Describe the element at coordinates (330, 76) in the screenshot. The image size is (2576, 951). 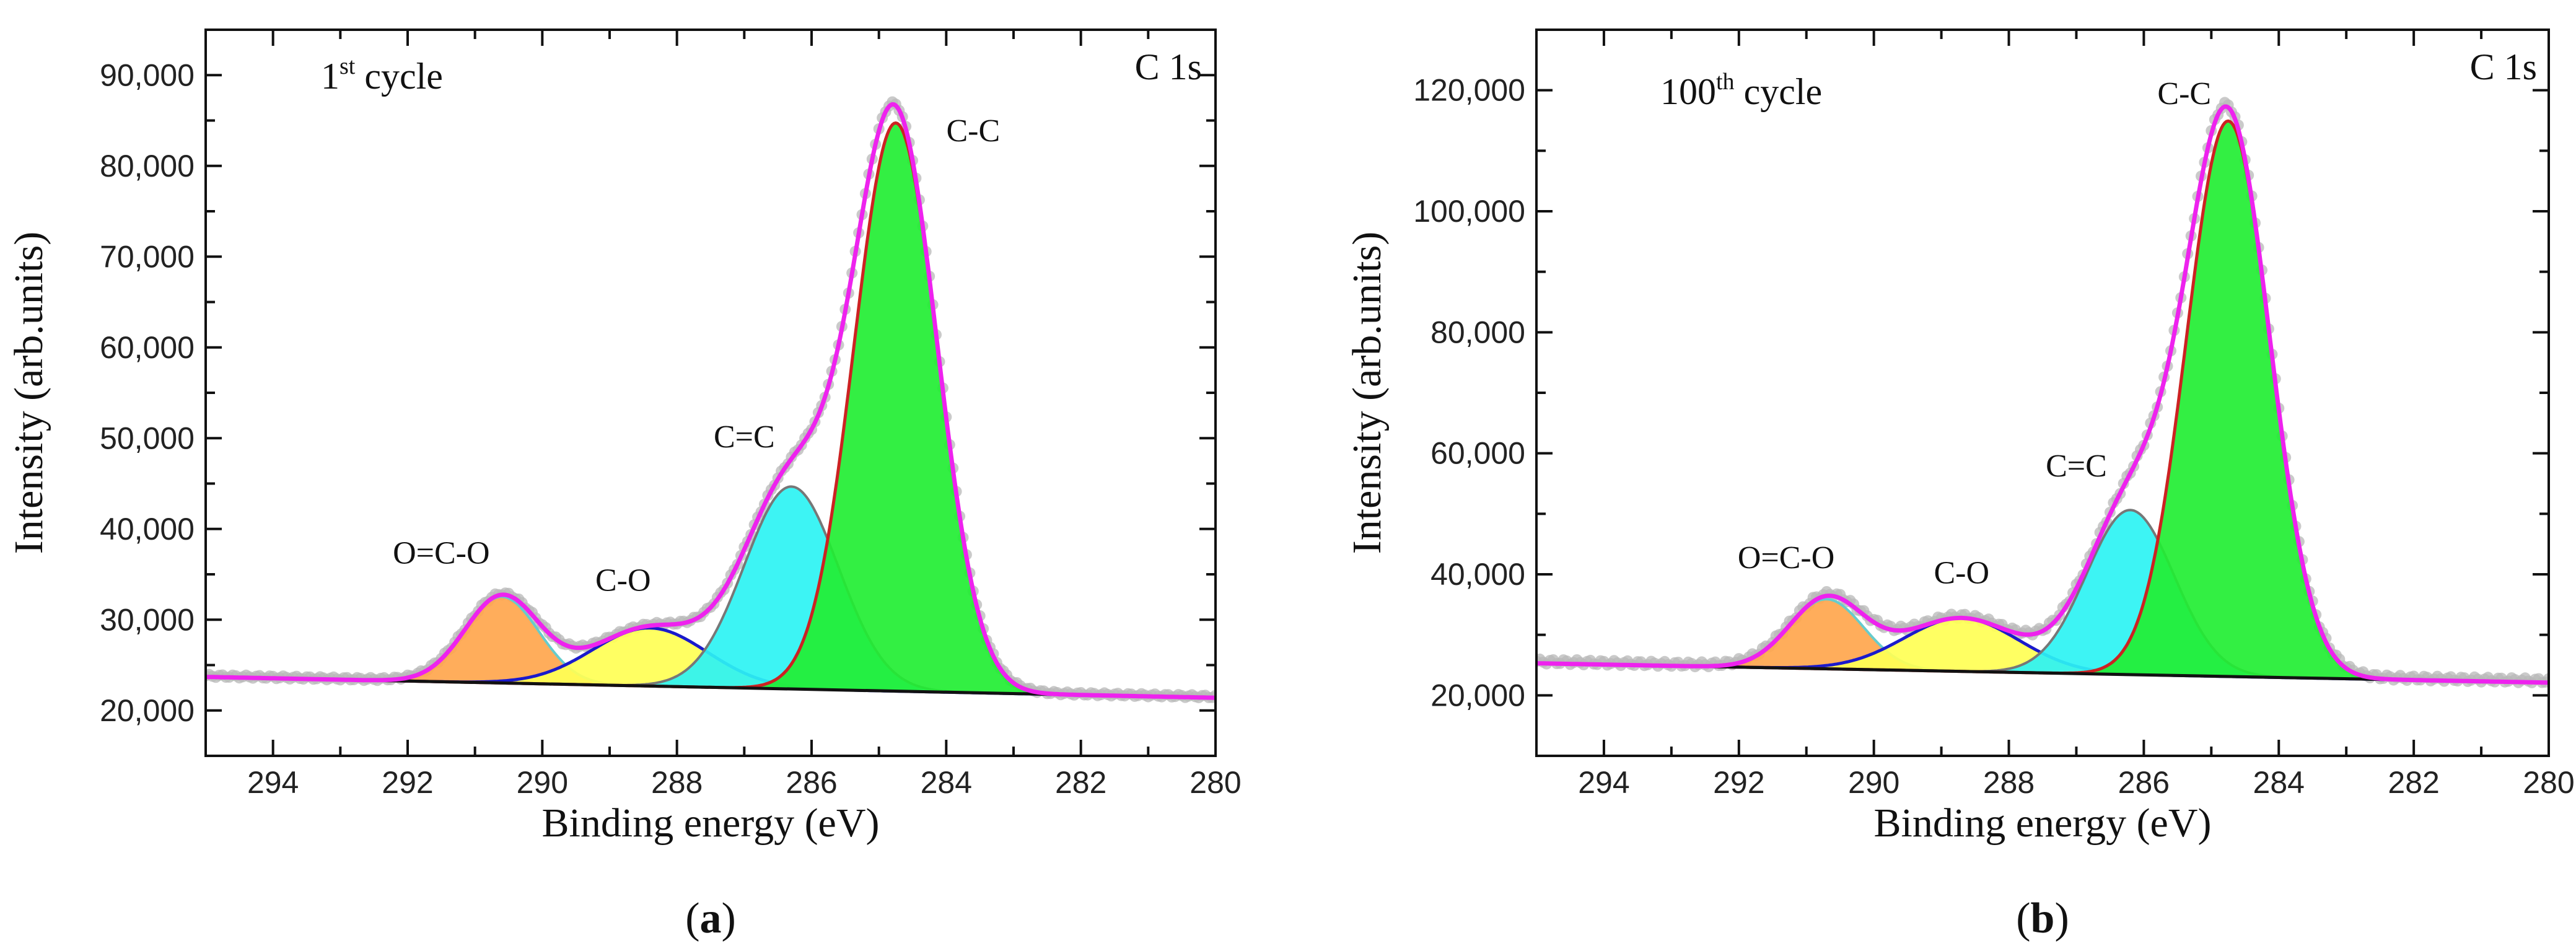
I see `cycle-label-number: 1` at that location.